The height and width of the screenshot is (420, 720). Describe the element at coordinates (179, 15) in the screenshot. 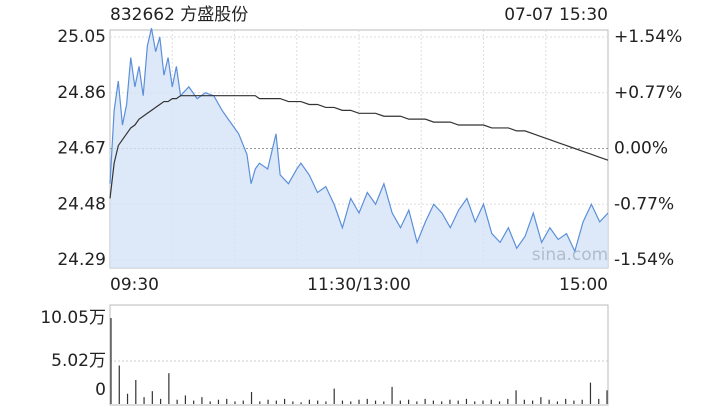

I see `stock-title: 832662 方盛股份` at that location.